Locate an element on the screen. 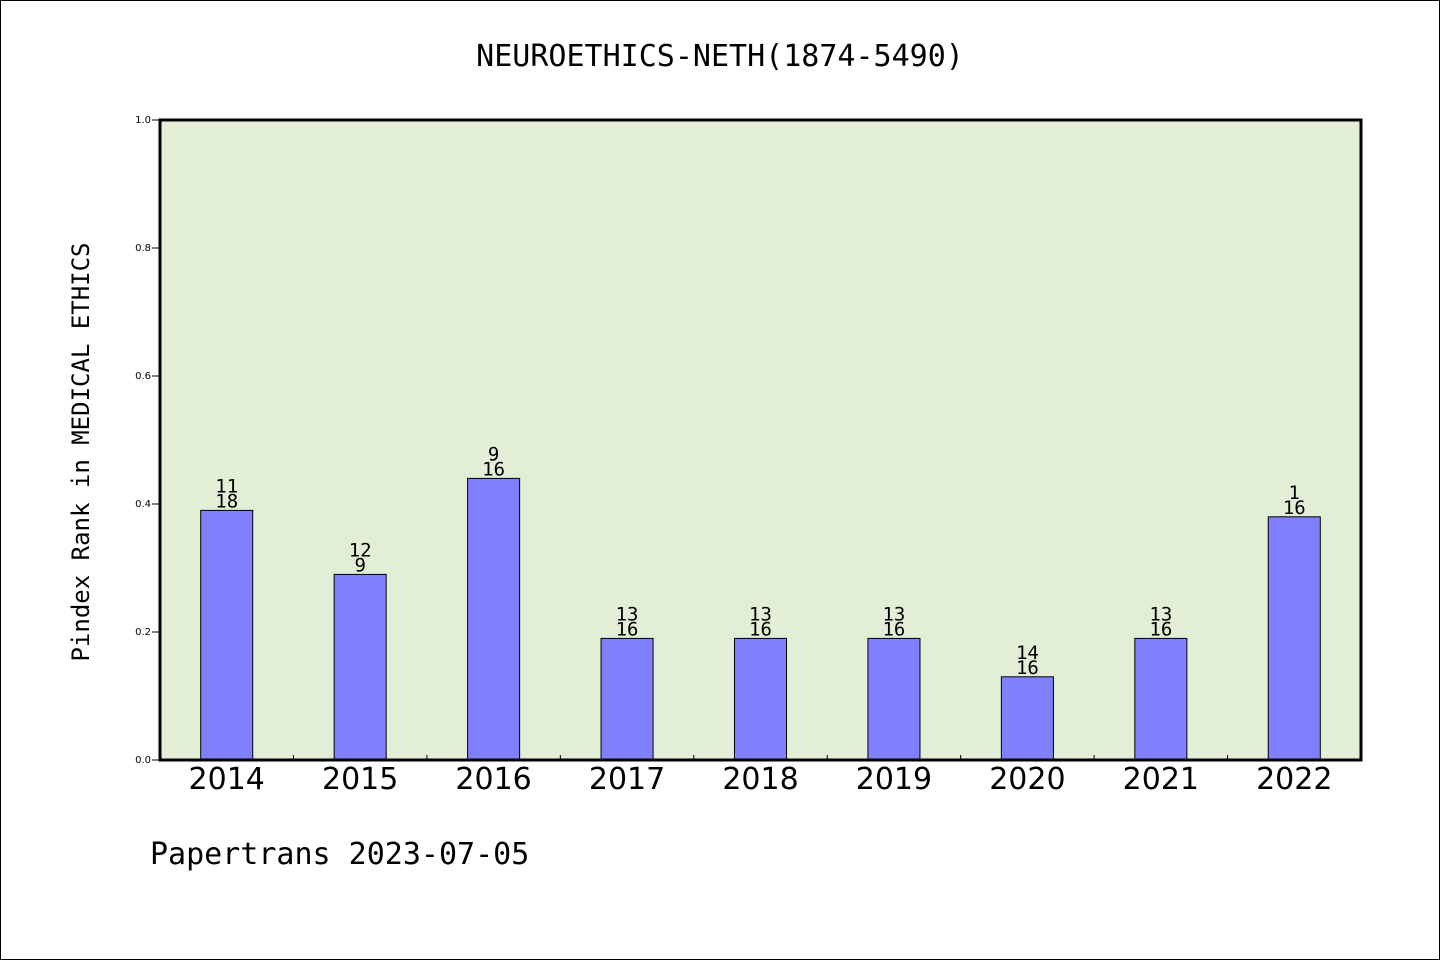 This screenshot has width=1440, height=960. x-tick-label-2020: 2020 is located at coordinates (1027, 779).